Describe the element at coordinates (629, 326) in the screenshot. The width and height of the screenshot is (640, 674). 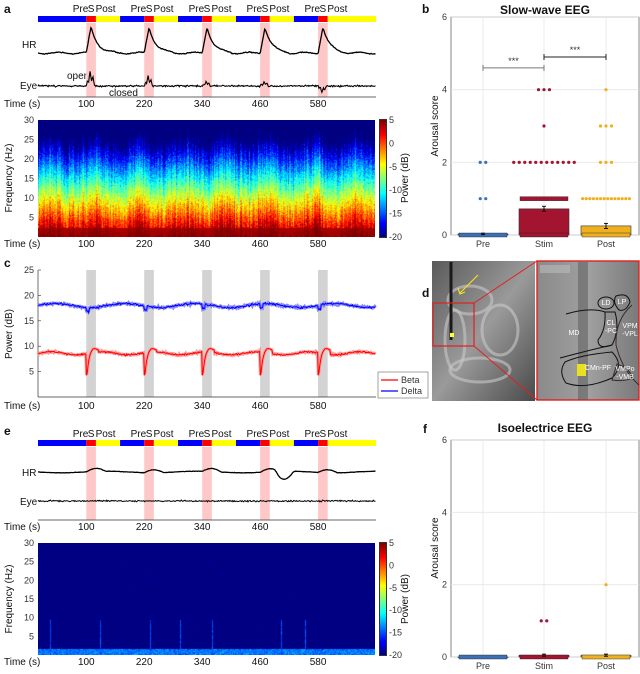
I see `brain-region-label: VPM` at that location.